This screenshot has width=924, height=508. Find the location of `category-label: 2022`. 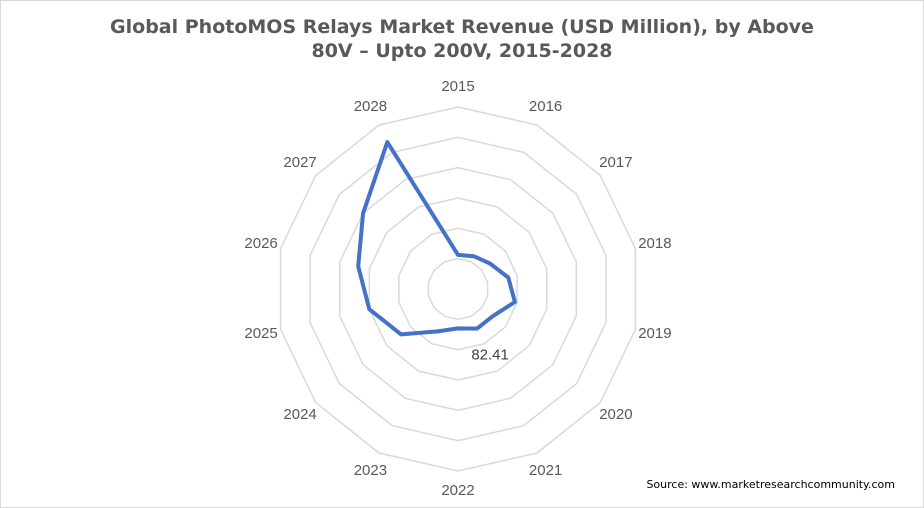

category-label: 2022 is located at coordinates (457, 490).